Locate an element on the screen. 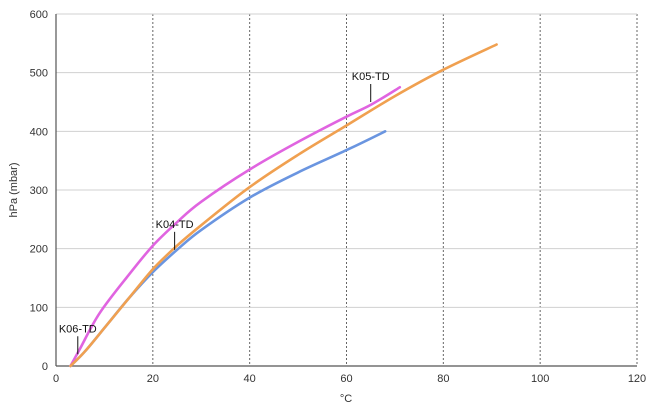  y-tick-label: 100 is located at coordinates (39, 308).